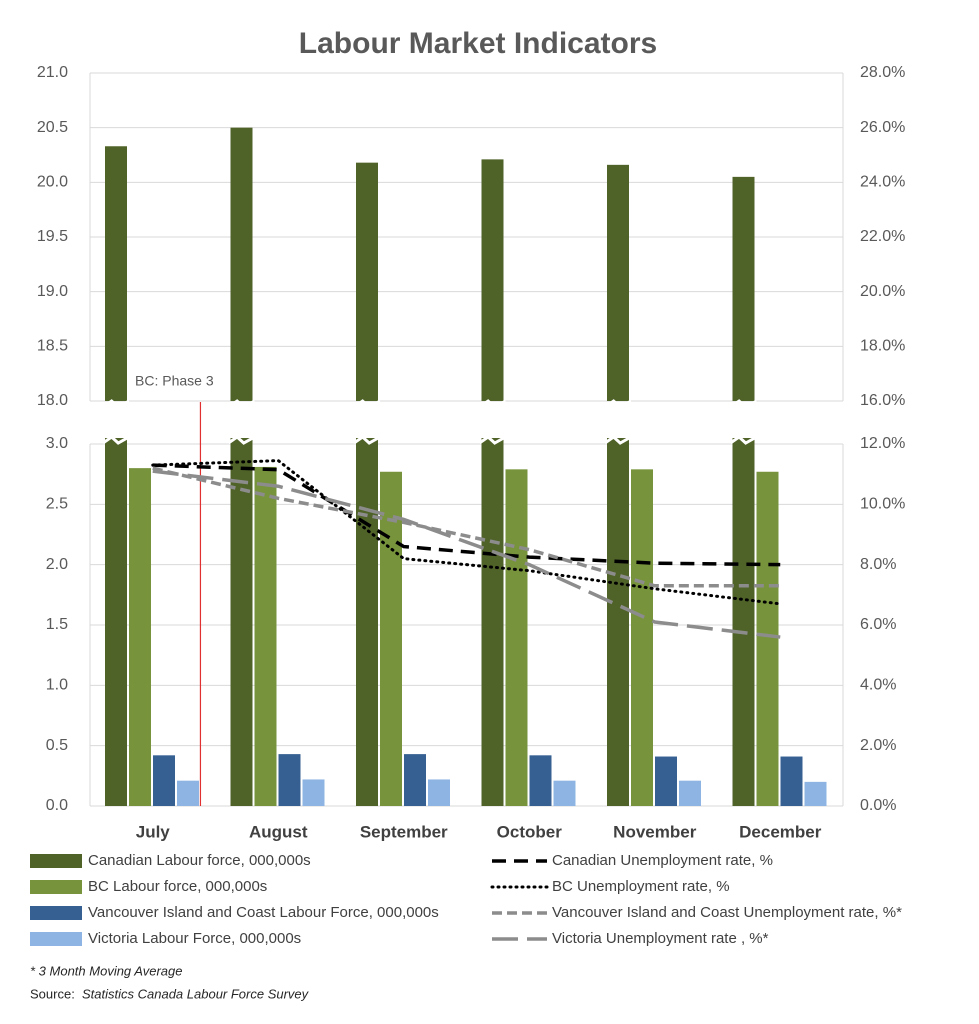 The height and width of the screenshot is (1024, 979). I want to click on legend-label: Canadian Labour force, 000,000s, so click(199, 860).